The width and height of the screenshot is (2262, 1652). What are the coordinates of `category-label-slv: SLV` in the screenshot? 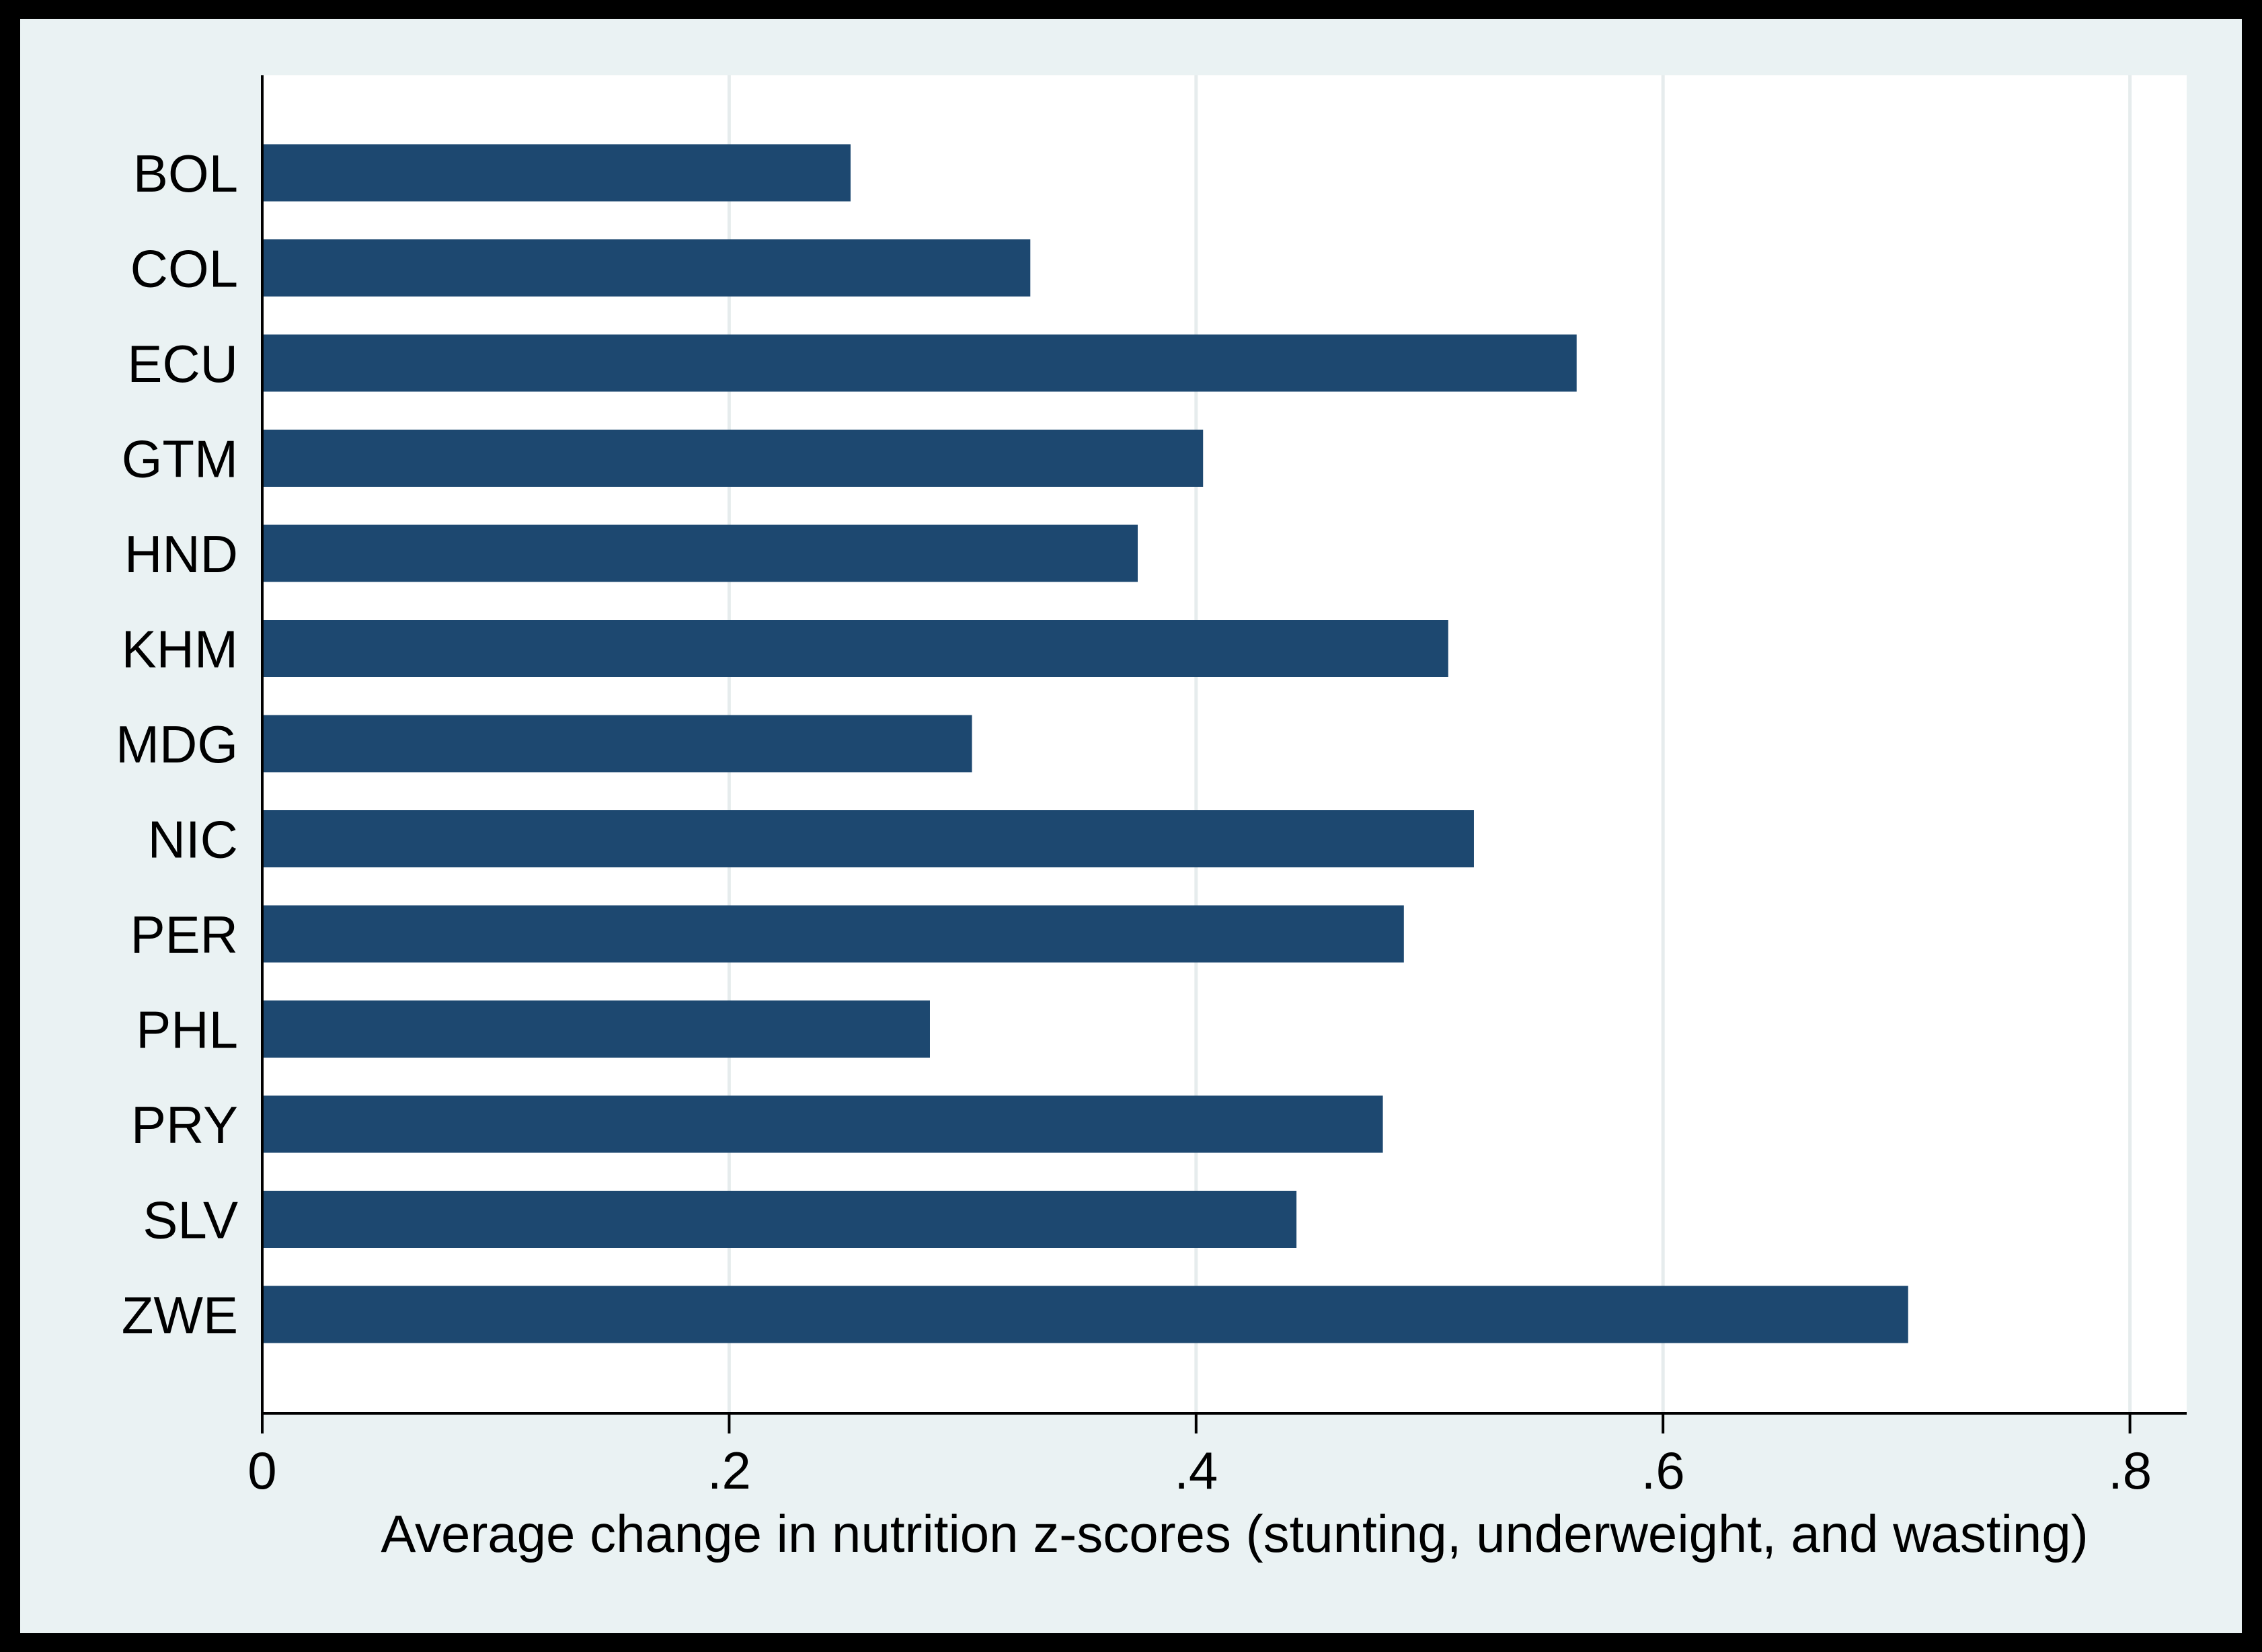 It's located at (190, 1220).